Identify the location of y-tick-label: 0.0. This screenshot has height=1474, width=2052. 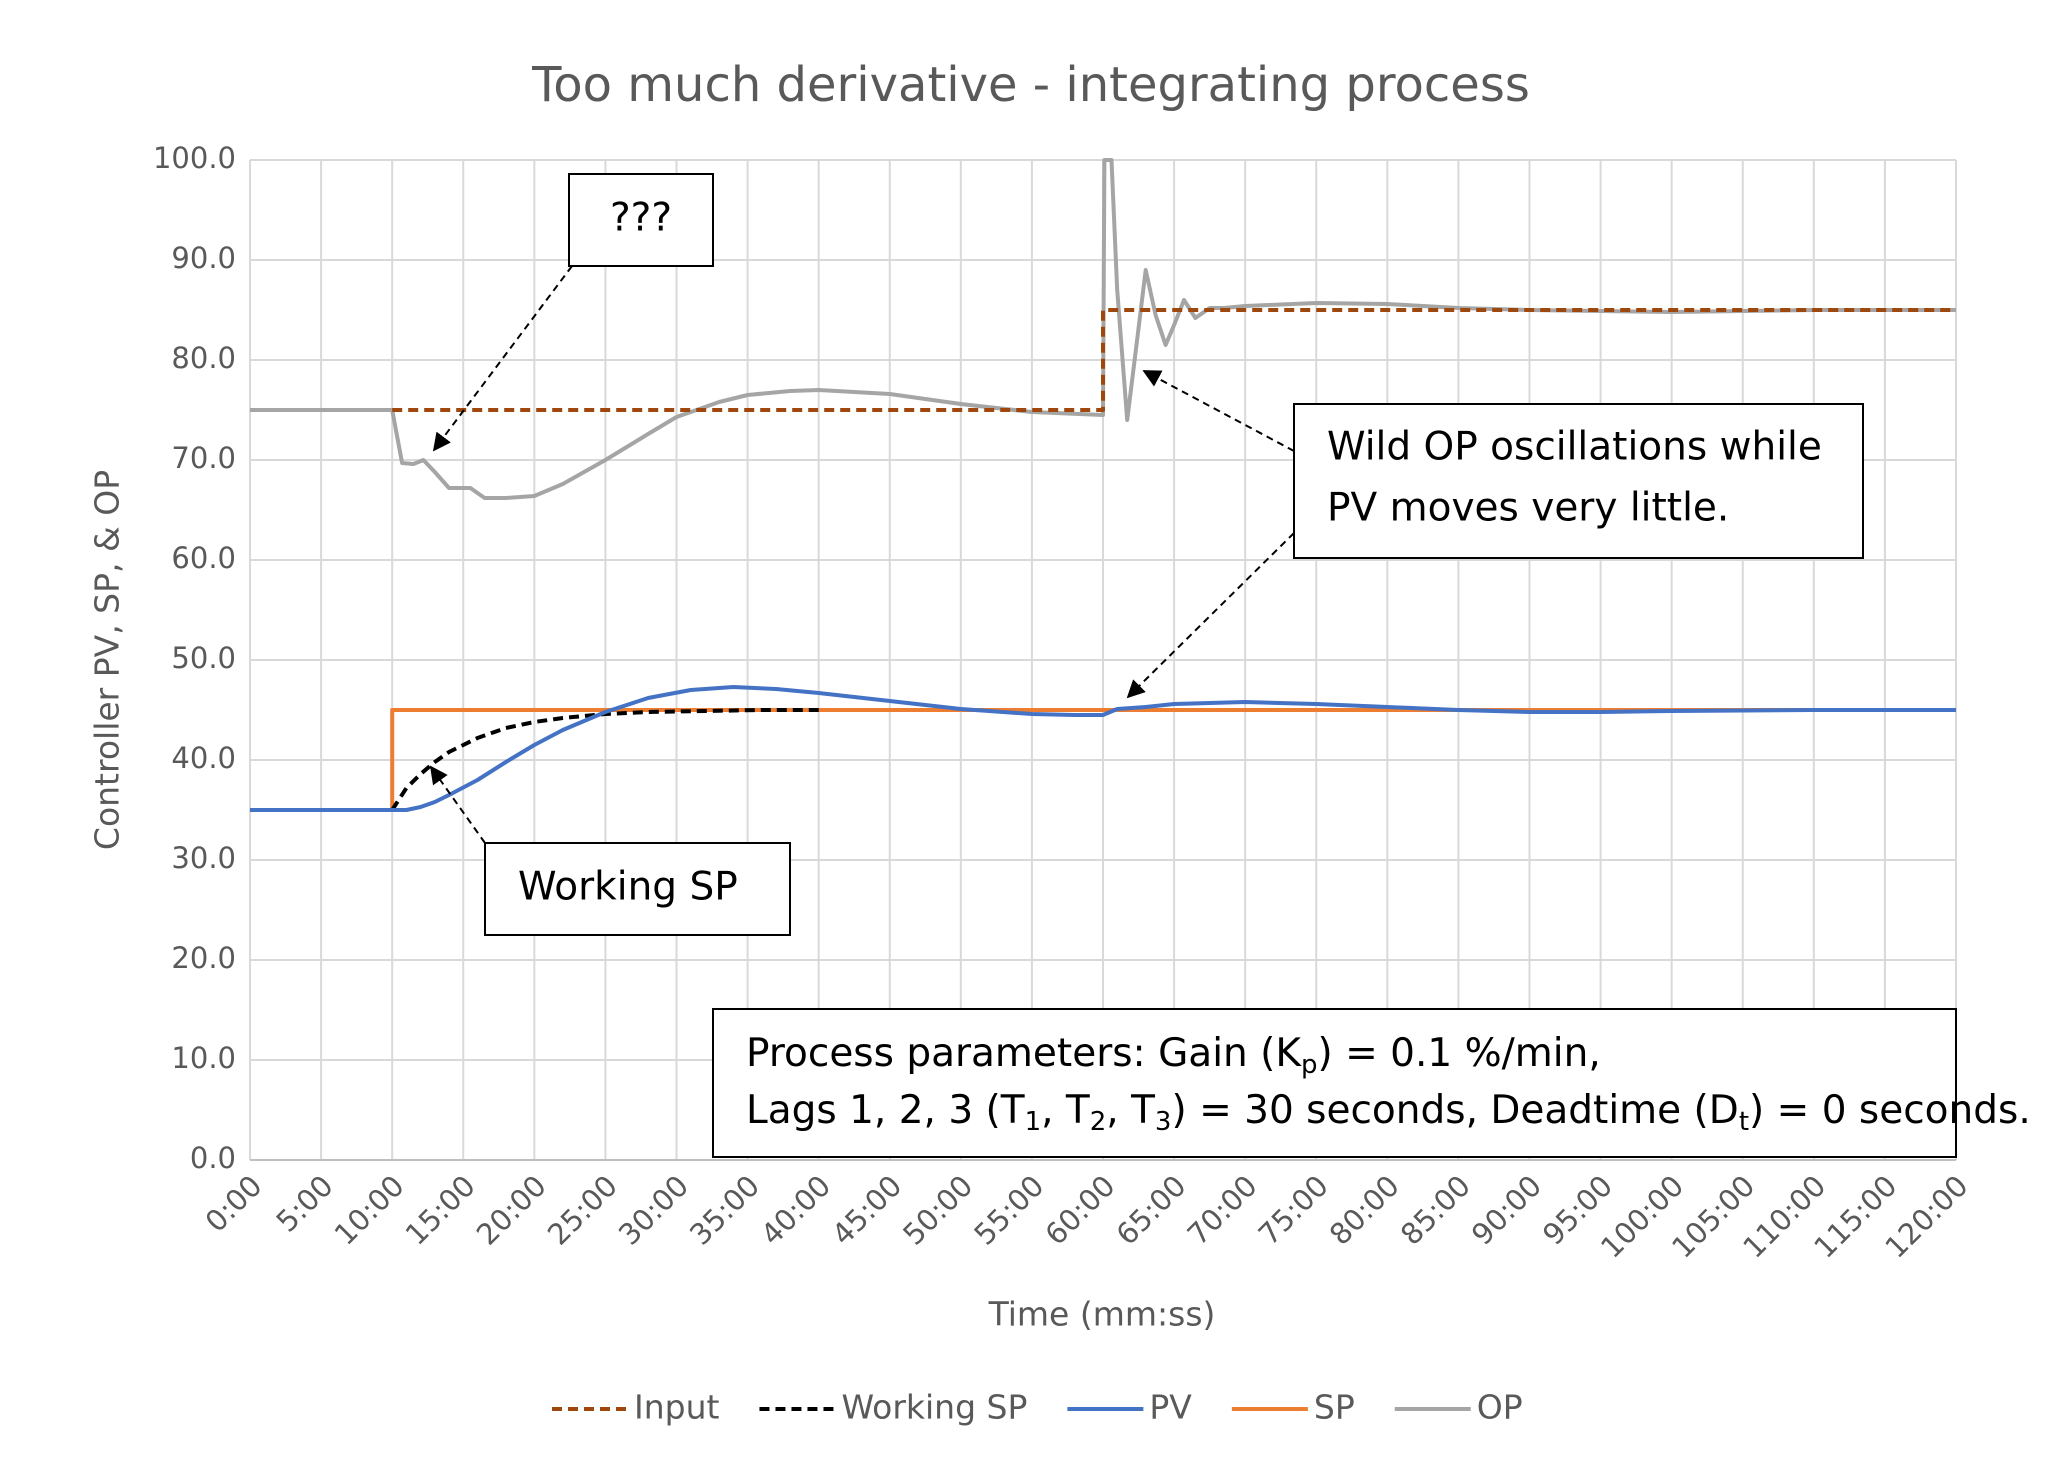
(213, 1158).